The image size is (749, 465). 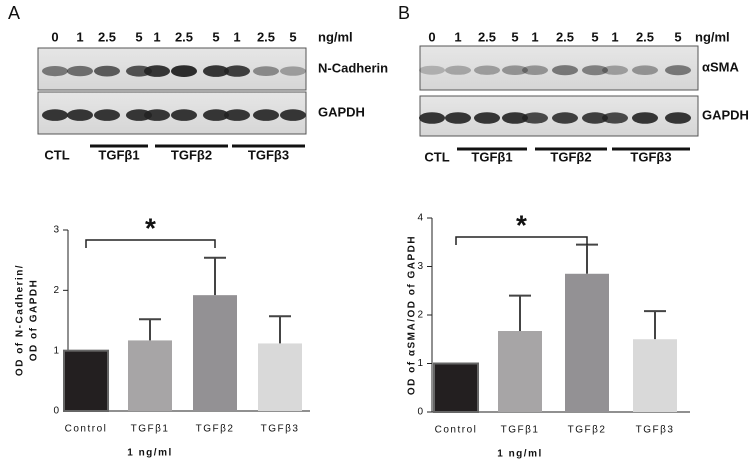 What do you see at coordinates (56, 290) in the screenshot?
I see `y-tick-label: 2` at bounding box center [56, 290].